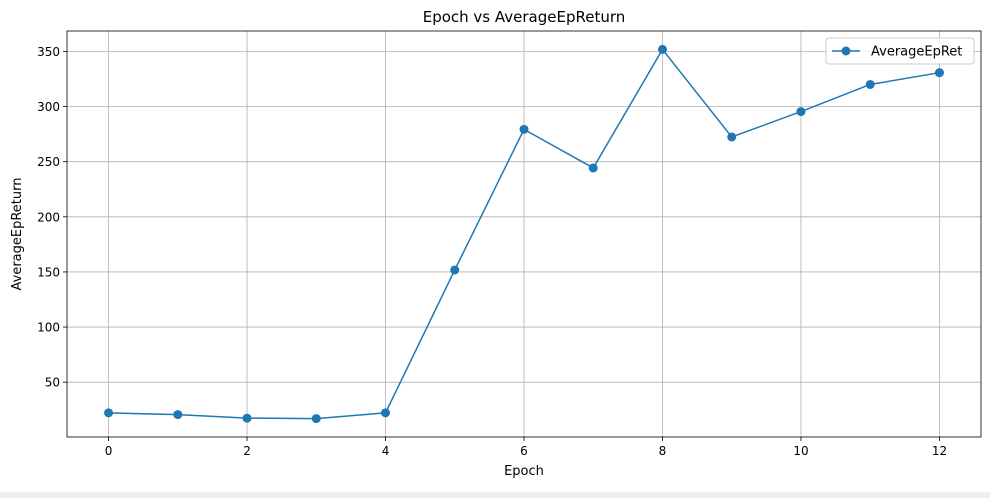  I want to click on x-axis-title: Epoch, so click(524, 471).